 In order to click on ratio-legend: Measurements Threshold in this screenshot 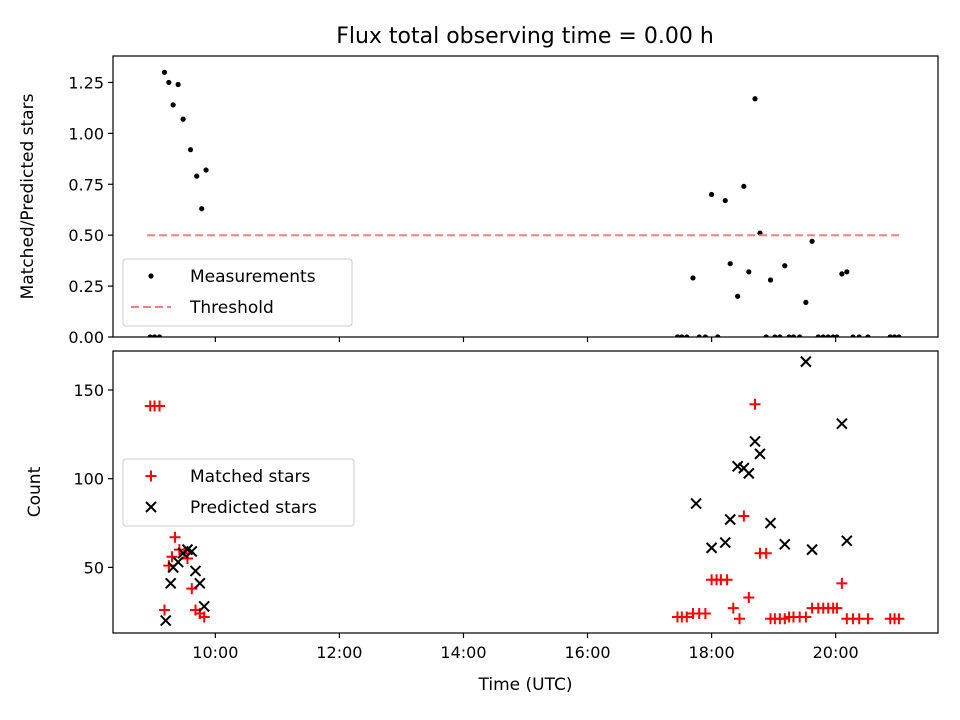, I will do `click(237, 292)`.